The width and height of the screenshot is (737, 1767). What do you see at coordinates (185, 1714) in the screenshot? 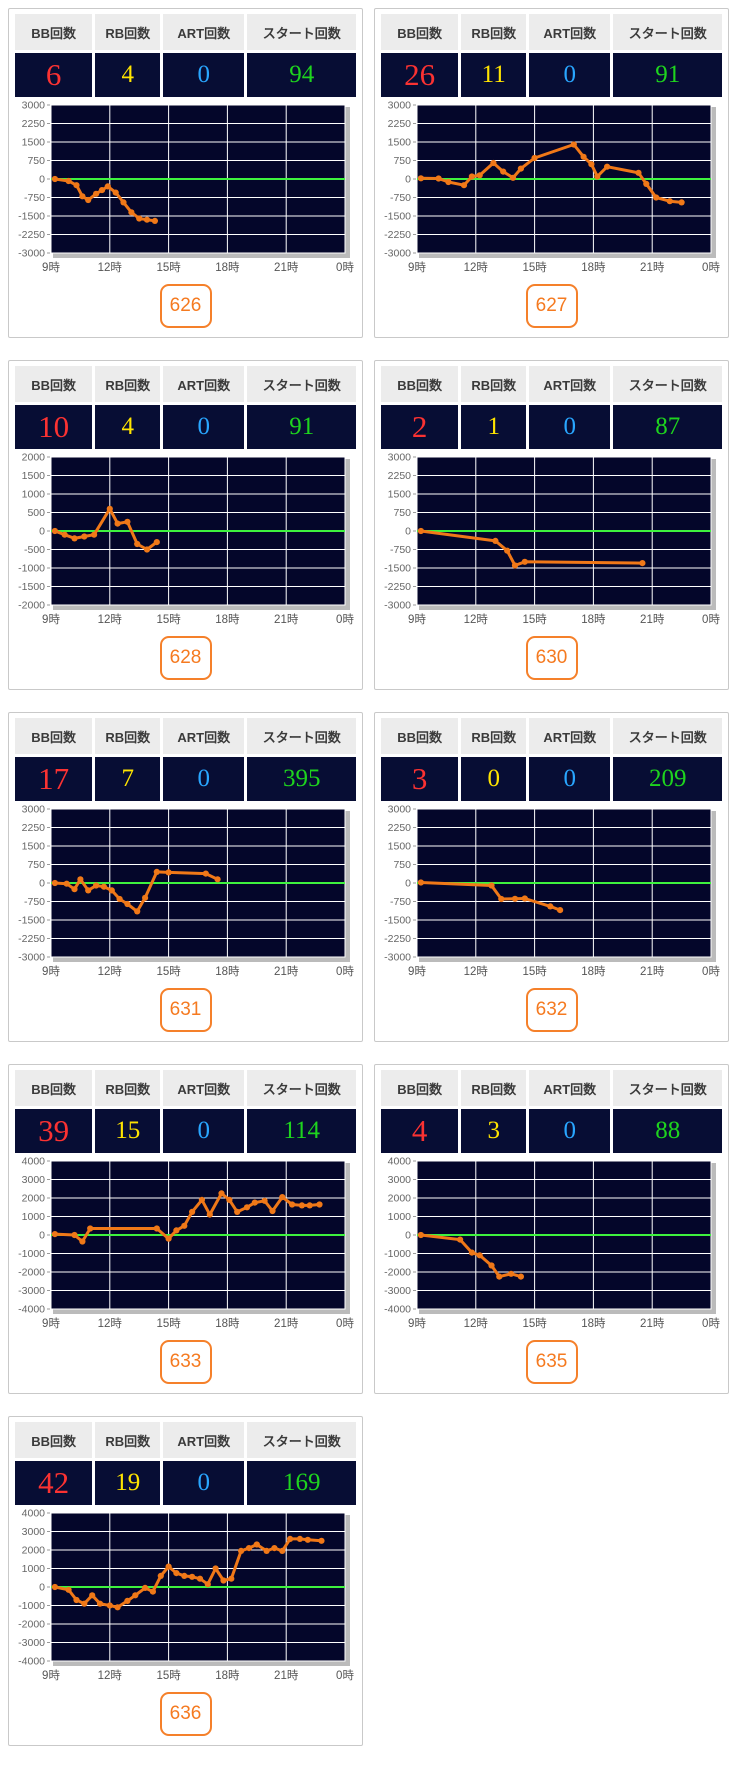
I see `machine-number-badge: 636` at bounding box center [185, 1714].